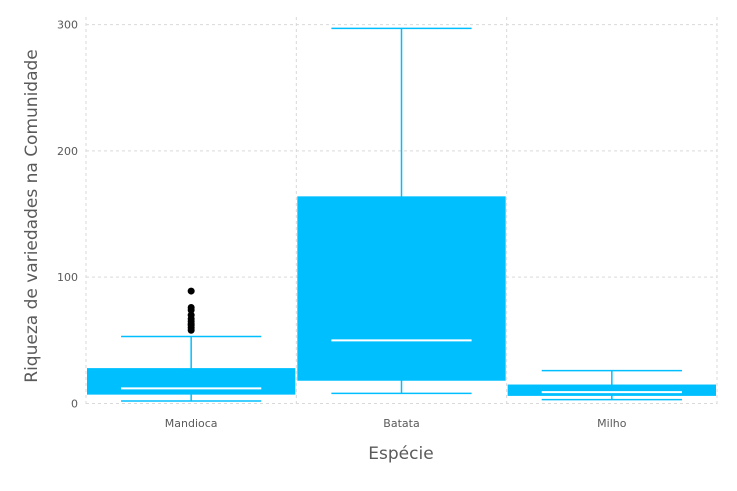  I want to click on box-mandioca, so click(191, 344).